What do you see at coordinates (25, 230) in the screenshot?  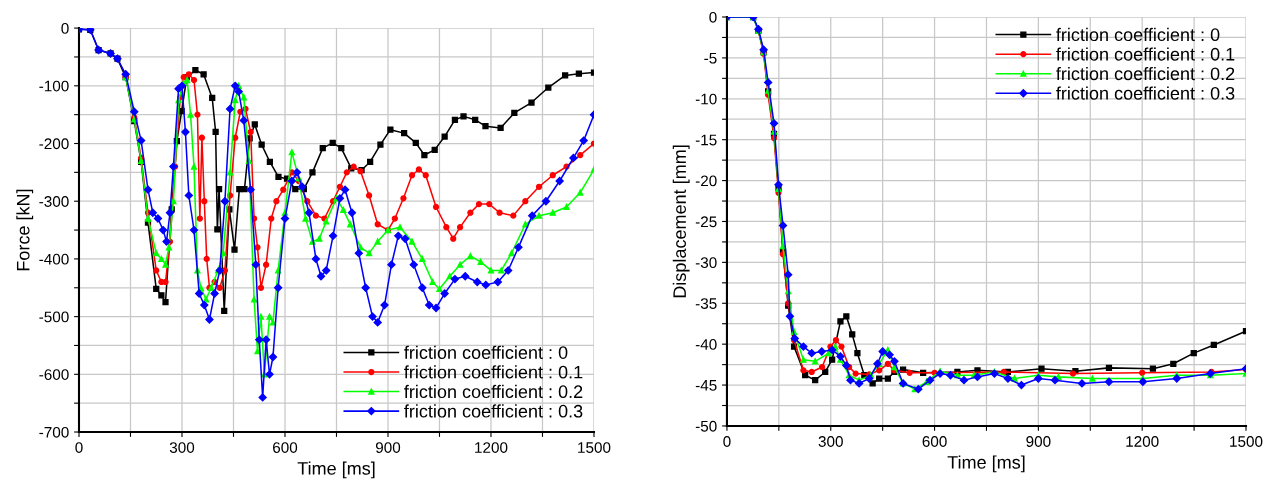 I see `y-axis-title: Force [kN]` at bounding box center [25, 230].